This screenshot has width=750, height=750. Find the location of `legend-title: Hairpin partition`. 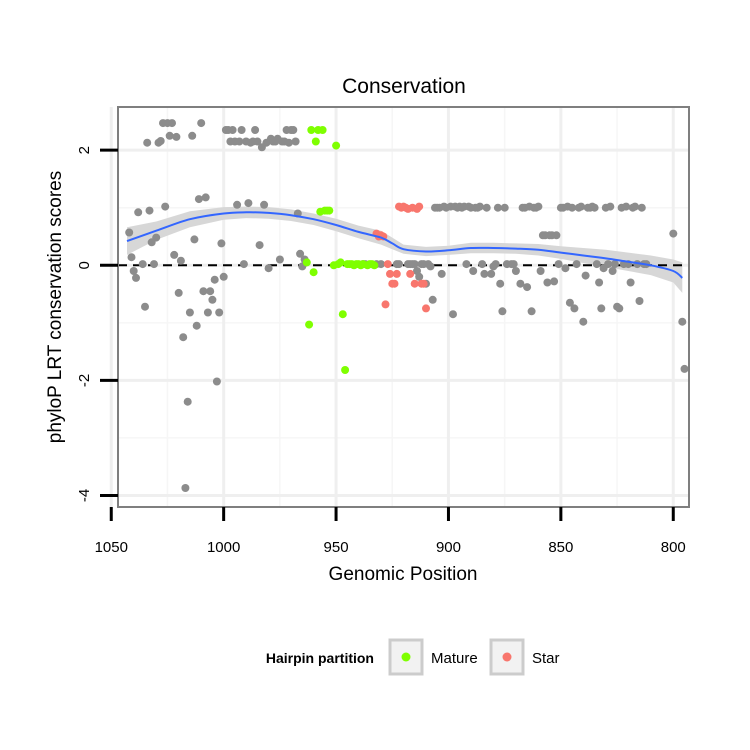

legend-title: Hairpin partition is located at coordinates (320, 658).